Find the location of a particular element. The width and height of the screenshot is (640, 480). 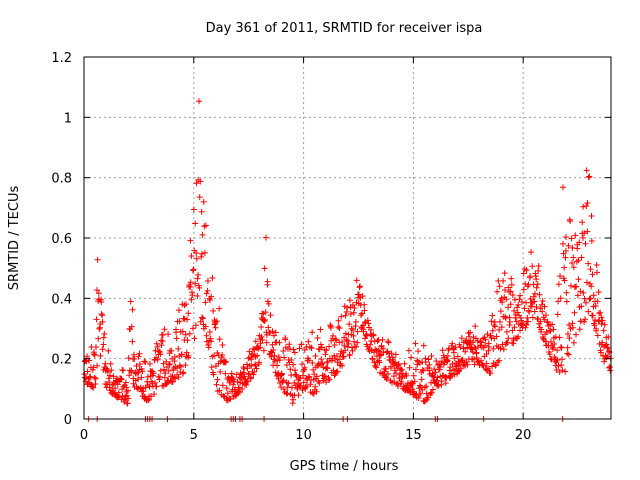

y-tick-label: 1 is located at coordinates (68, 118).